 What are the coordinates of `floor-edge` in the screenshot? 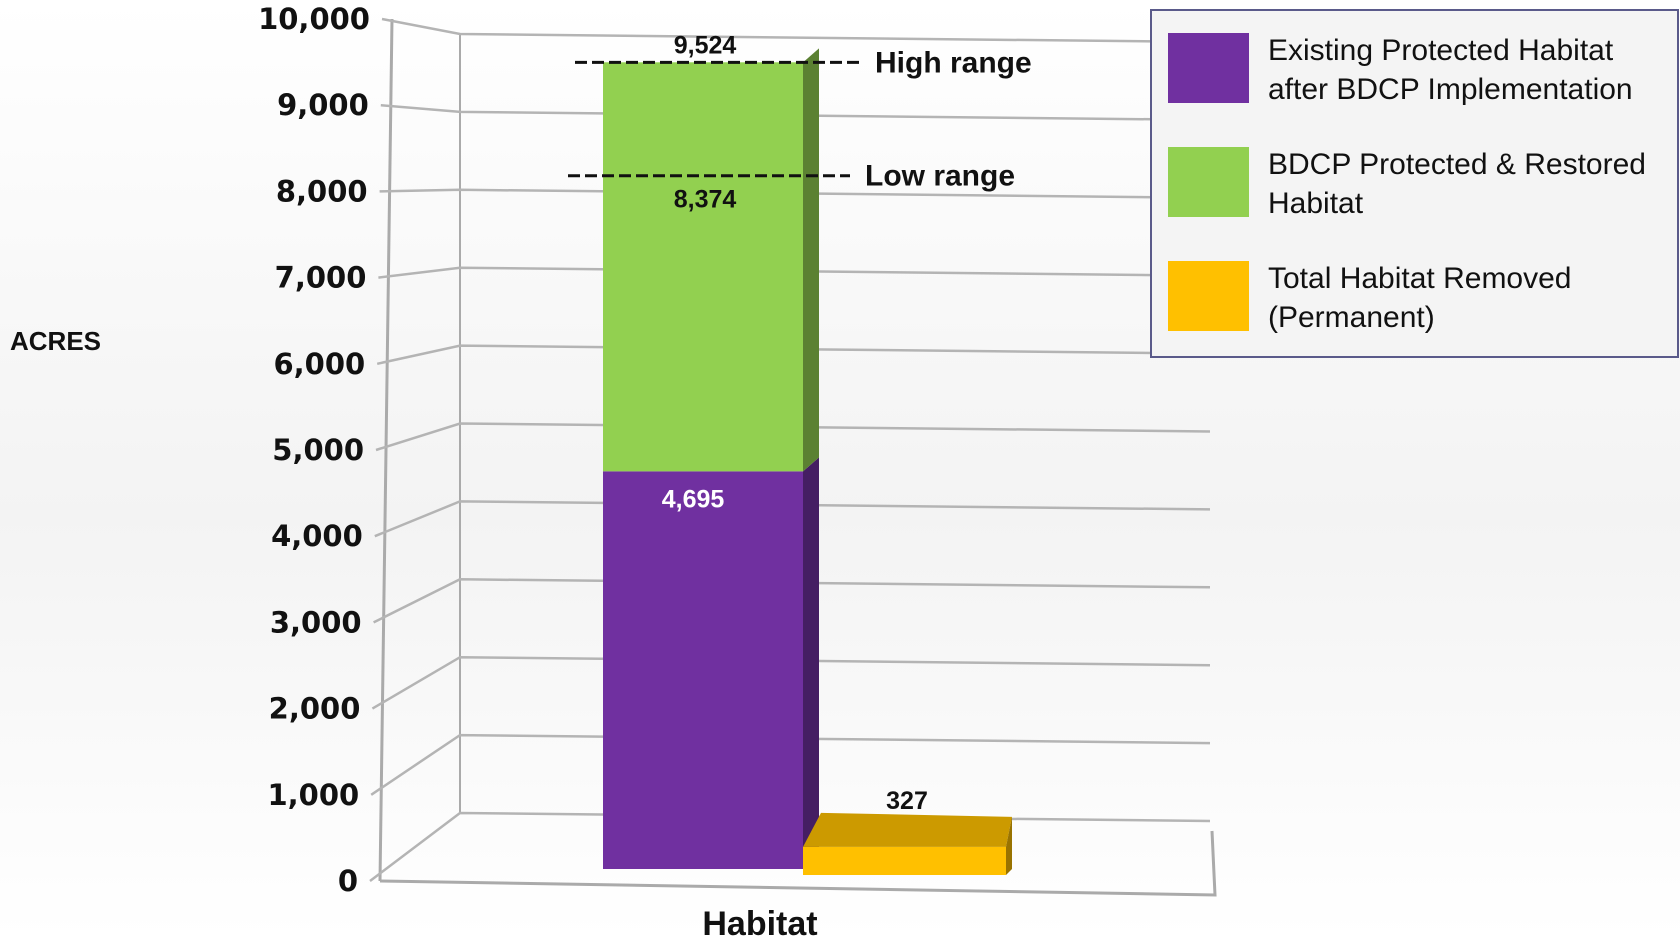 It's located at (798, 863).